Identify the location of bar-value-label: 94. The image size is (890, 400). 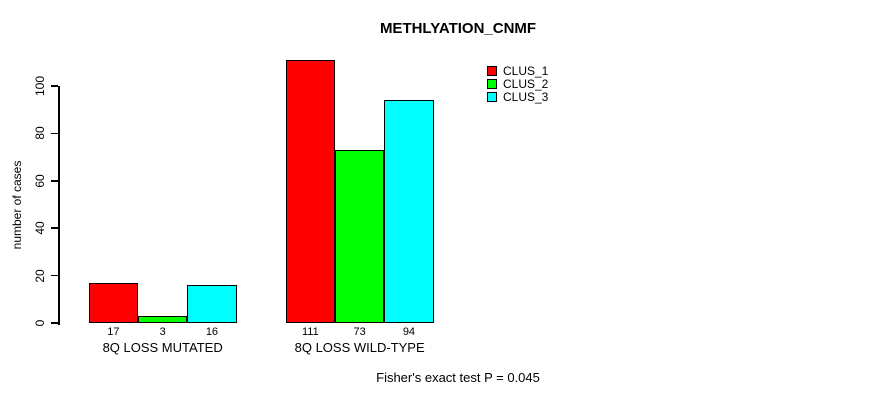
(409, 332).